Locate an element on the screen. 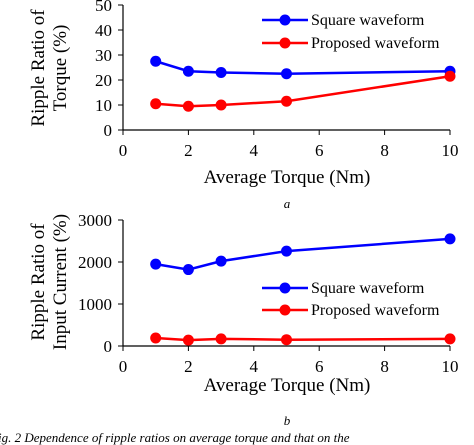 This screenshot has height=445, width=474. chart-a-ytick-label: 20 is located at coordinates (103, 80).